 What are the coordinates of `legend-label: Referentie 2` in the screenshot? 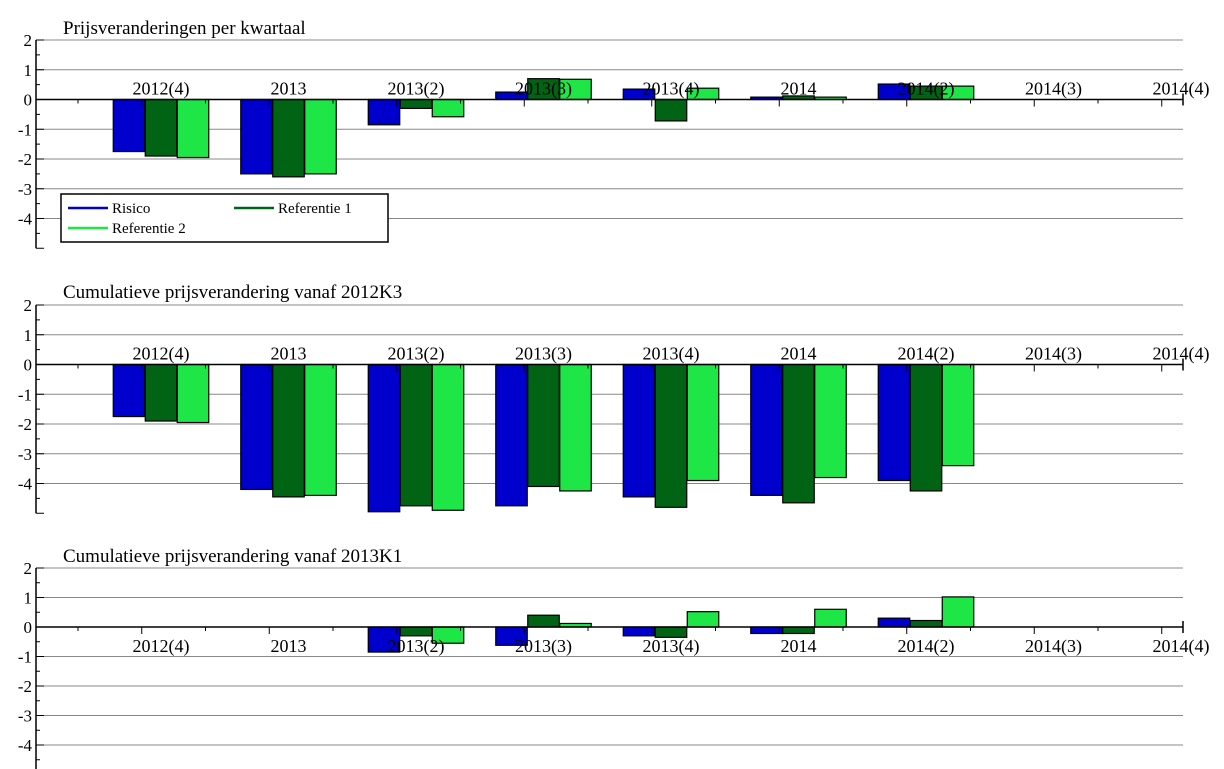 It's located at (149, 229).